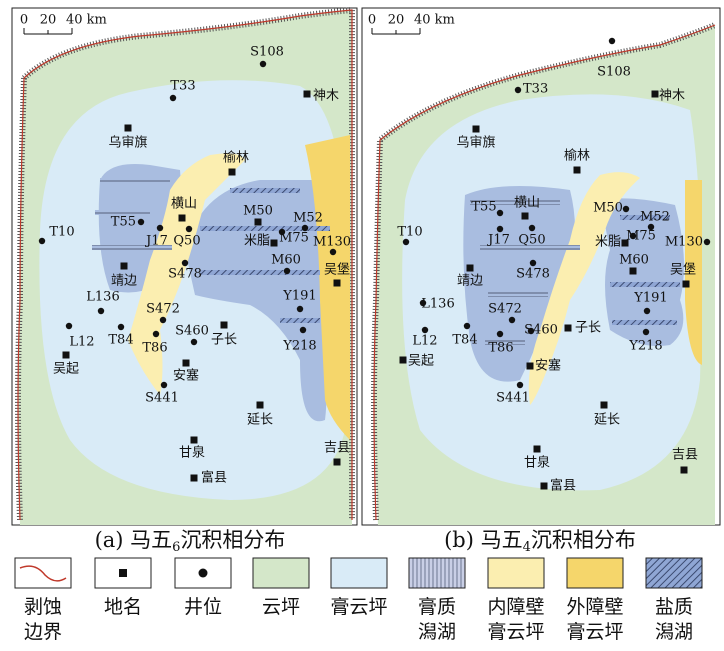 The width and height of the screenshot is (724, 651). What do you see at coordinates (500, 348) in the screenshot?
I see `well-name: T86` at bounding box center [500, 348].